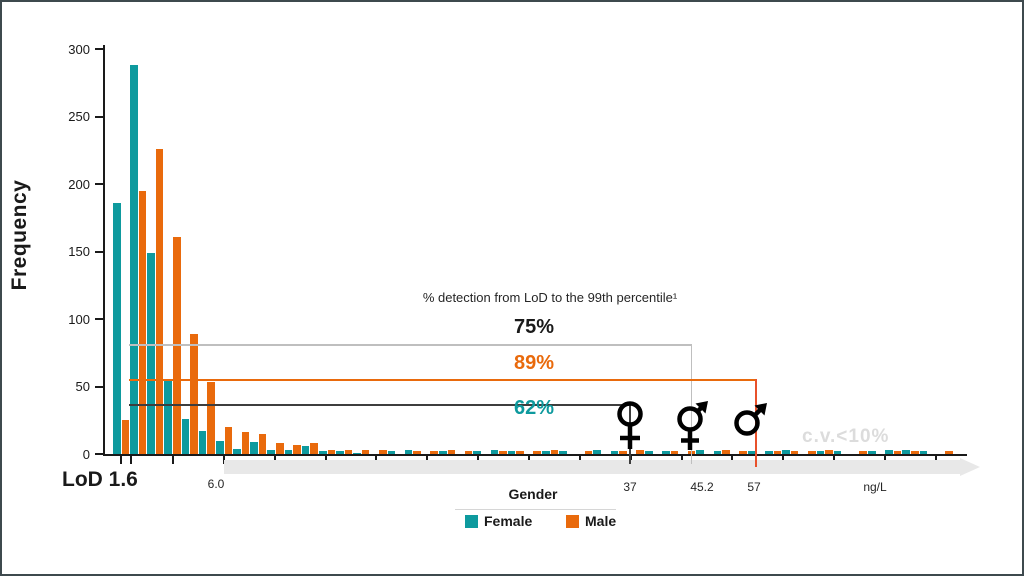 Image resolution: width=1024 pixels, height=576 pixels. What do you see at coordinates (535, 455) in the screenshot?
I see `x-axis-line` at bounding box center [535, 455].